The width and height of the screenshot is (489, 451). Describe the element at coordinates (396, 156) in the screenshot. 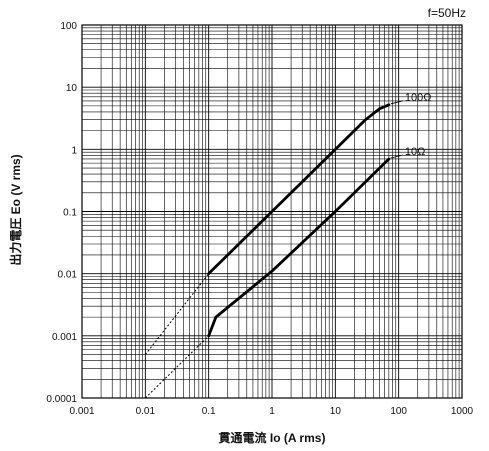

I see `series-10-leader-line` at that location.